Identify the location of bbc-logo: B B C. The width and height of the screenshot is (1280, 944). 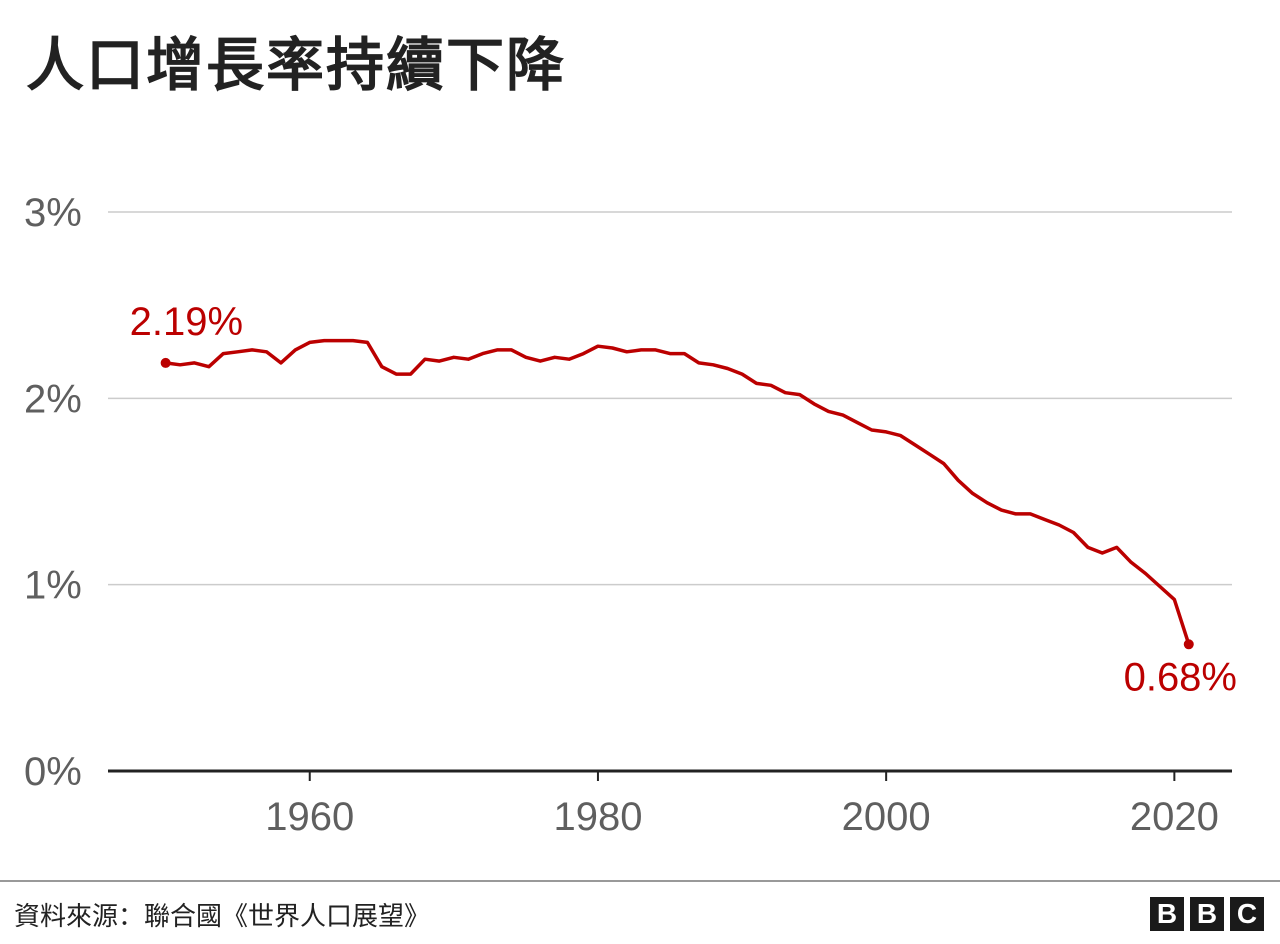
(1207, 914).